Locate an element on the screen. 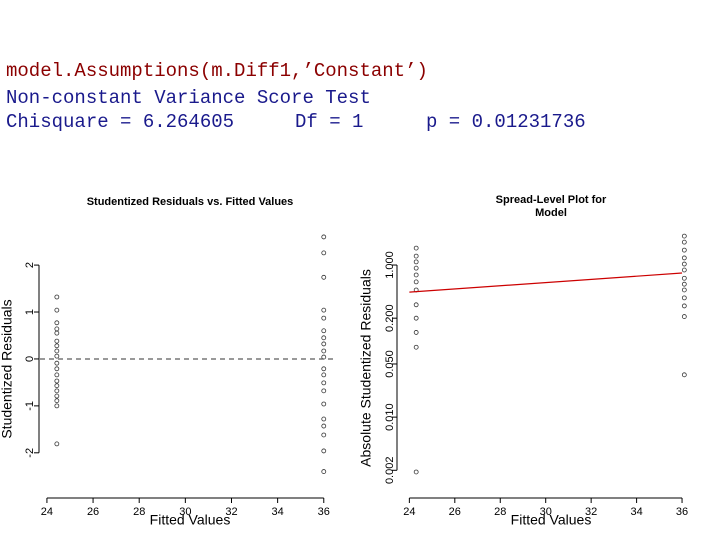 Image resolution: width=720 pixels, height=540 pixels. df: Df = 1 is located at coordinates (329, 122).